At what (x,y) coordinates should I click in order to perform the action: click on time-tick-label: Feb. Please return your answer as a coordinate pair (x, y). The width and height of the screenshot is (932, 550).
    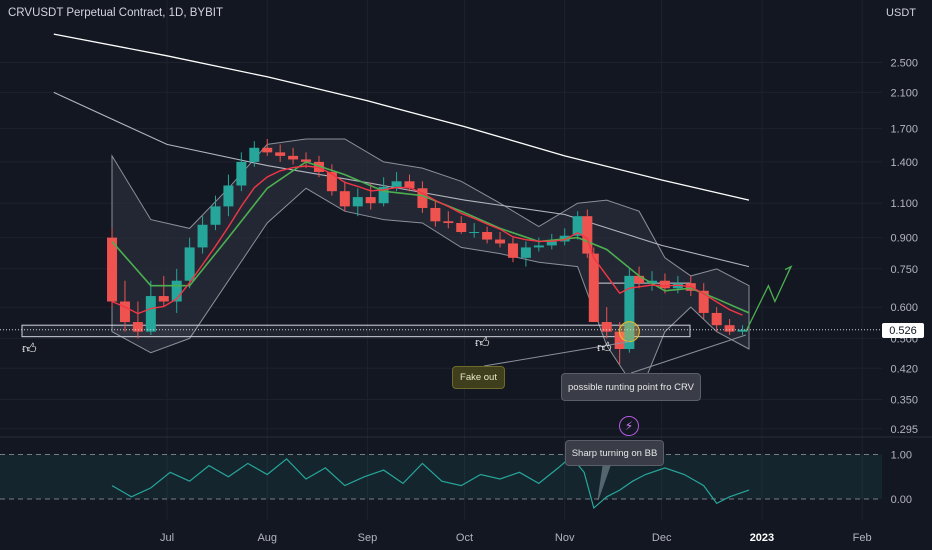
    Looking at the image, I should click on (862, 538).